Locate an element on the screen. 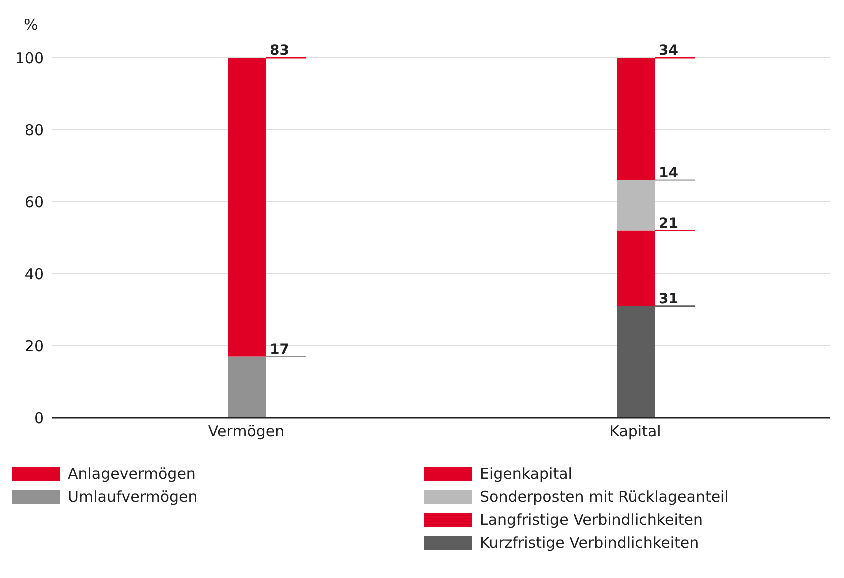  legend-label: Sonderposten mit Rücklageanteil is located at coordinates (604, 497).